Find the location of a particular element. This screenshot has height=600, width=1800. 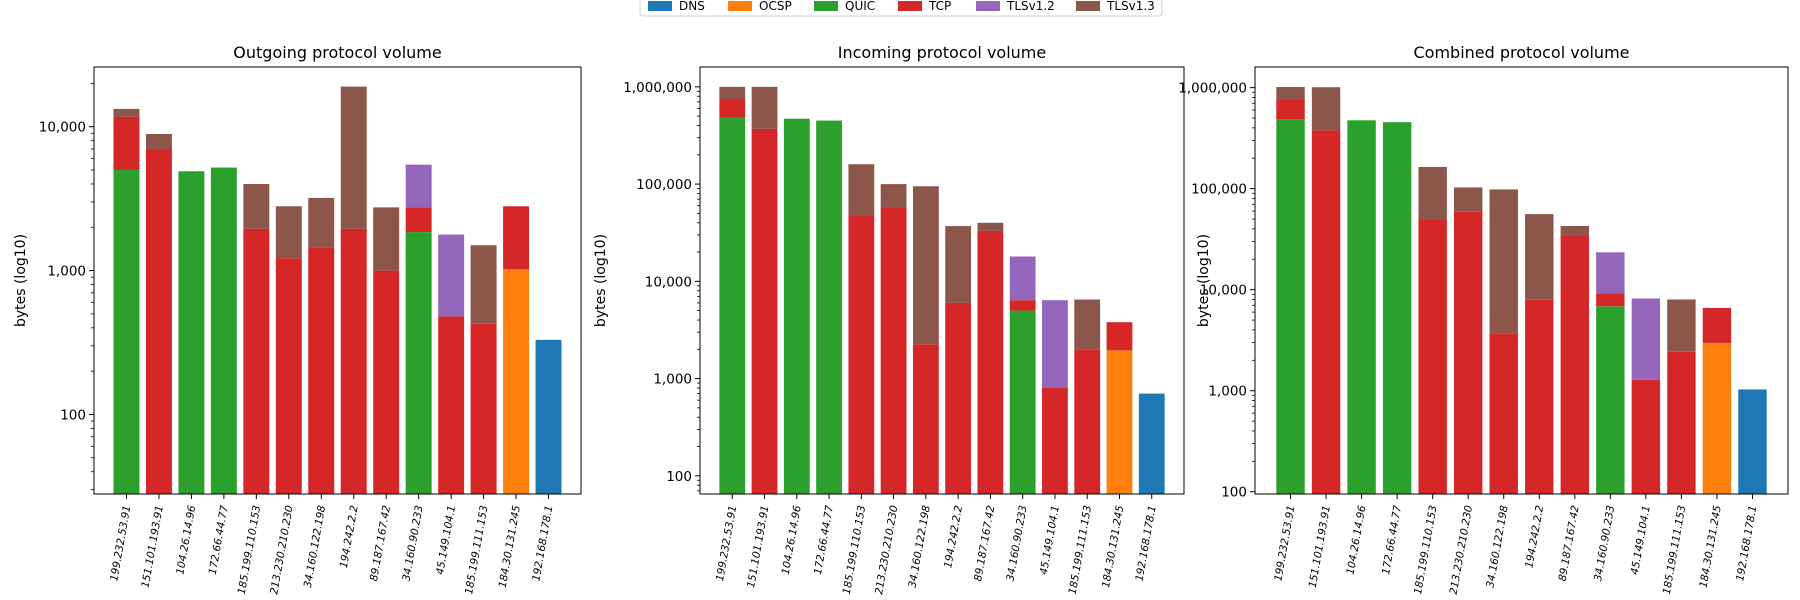

legend-swatch-quic is located at coordinates (826, 6).